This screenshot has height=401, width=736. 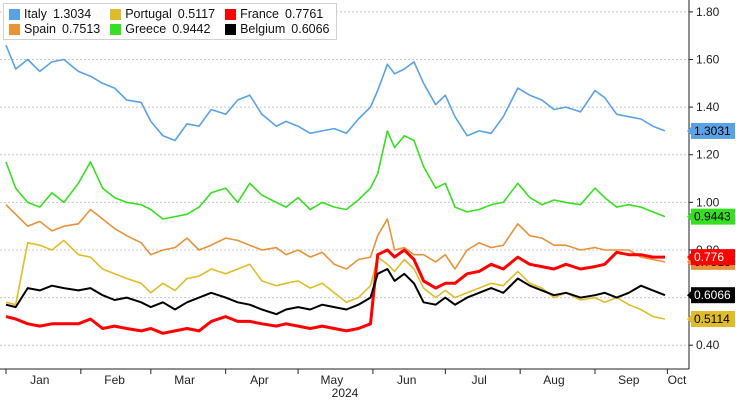 What do you see at coordinates (116, 29) in the screenshot?
I see `legend-swatch-greece` at bounding box center [116, 29].